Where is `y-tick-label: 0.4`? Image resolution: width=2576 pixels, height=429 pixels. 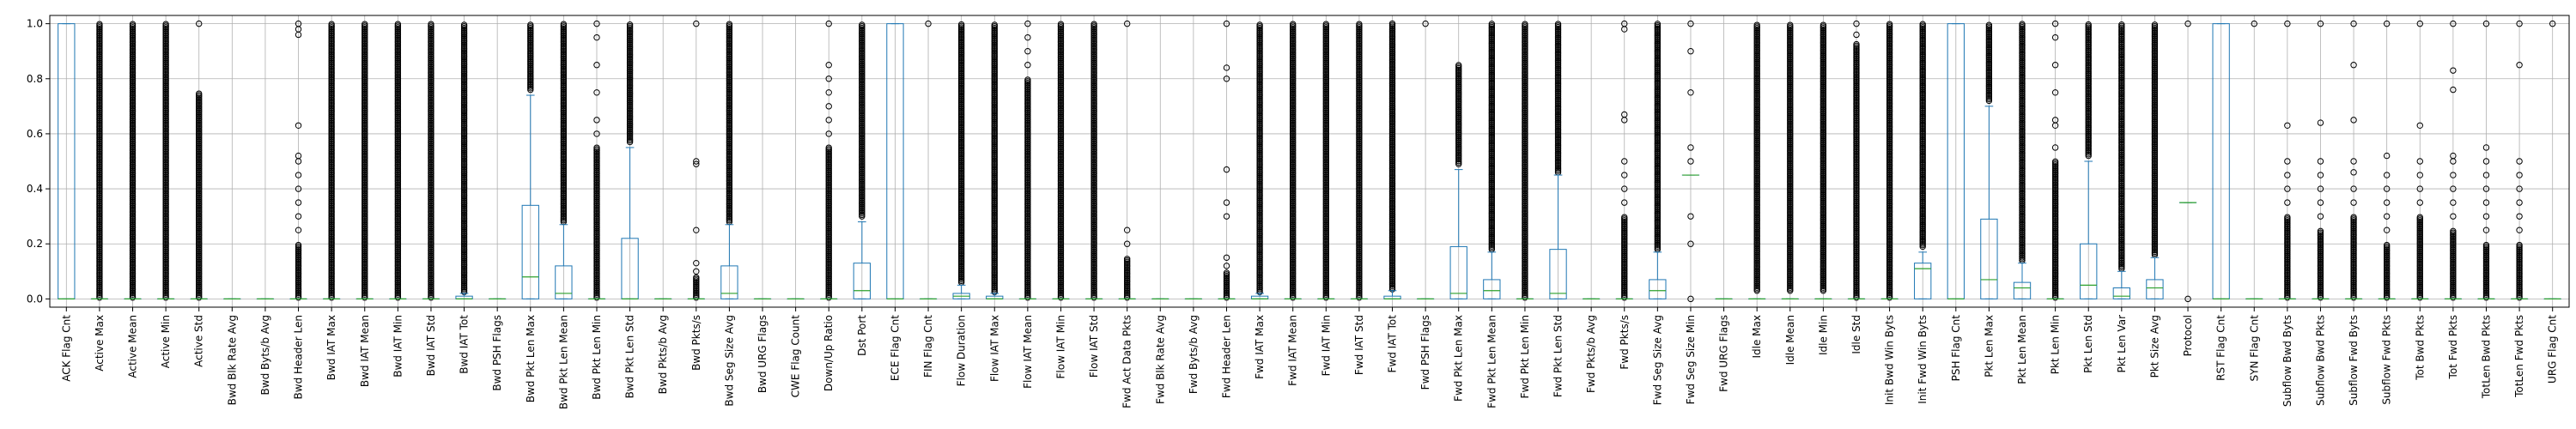 y-tick-label: 0.4 is located at coordinates (35, 189).